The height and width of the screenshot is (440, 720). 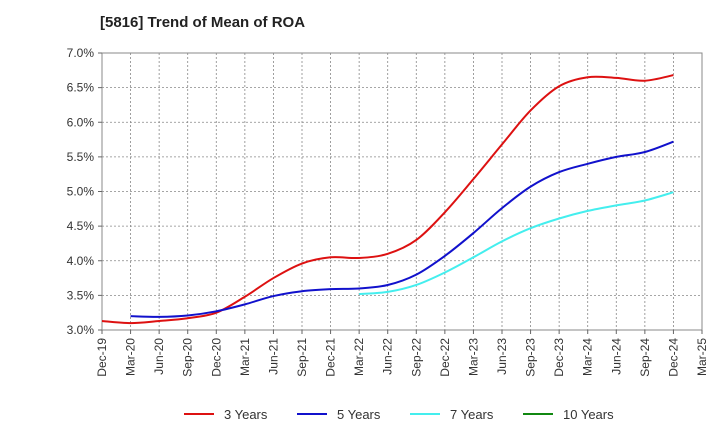 What do you see at coordinates (81, 330) in the screenshot?
I see `y-tick-label: 3.0%` at bounding box center [81, 330].